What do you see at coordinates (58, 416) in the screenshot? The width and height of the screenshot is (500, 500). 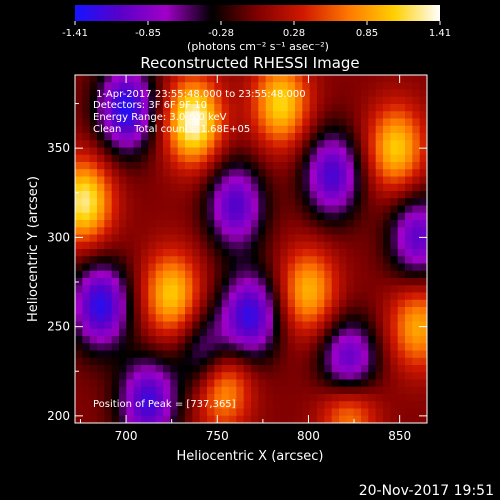 I see `y-tick-label: 200` at bounding box center [58, 416].